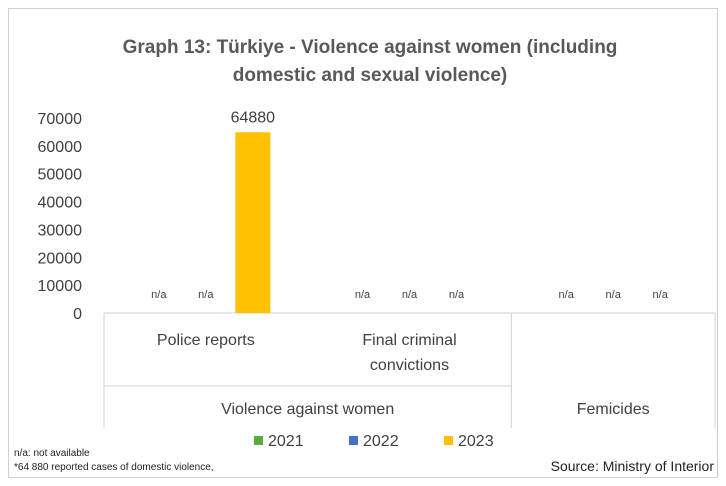 The height and width of the screenshot is (486, 726). What do you see at coordinates (77, 314) in the screenshot?
I see `y-tick-label: 0` at bounding box center [77, 314].